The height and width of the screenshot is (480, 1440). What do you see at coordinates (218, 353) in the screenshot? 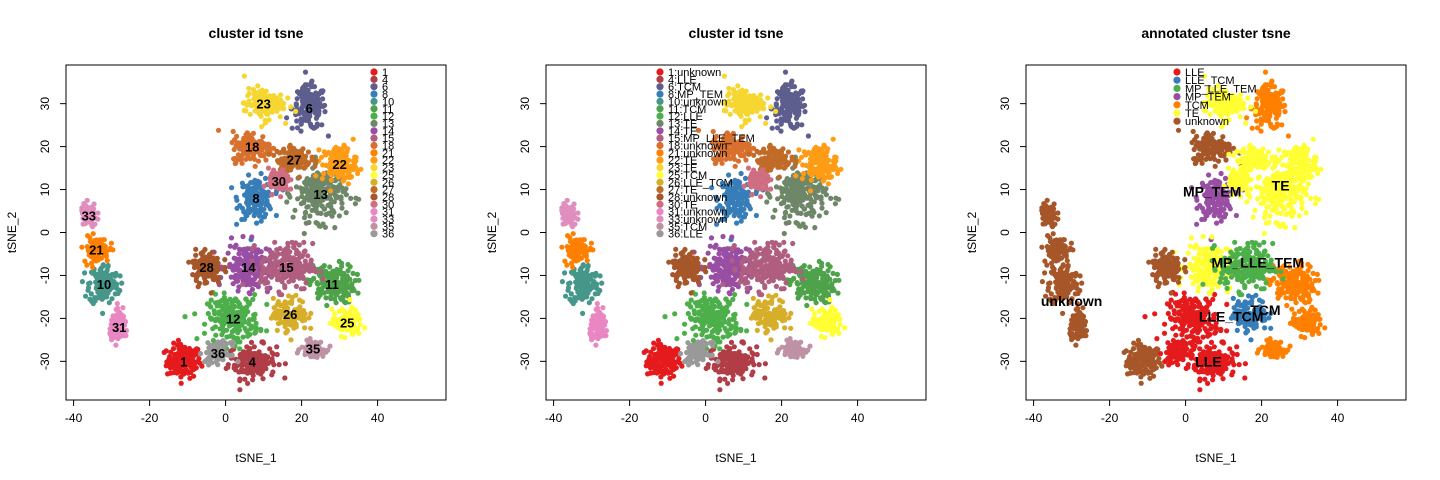
I see `cluster-label-36: 36` at bounding box center [218, 353].